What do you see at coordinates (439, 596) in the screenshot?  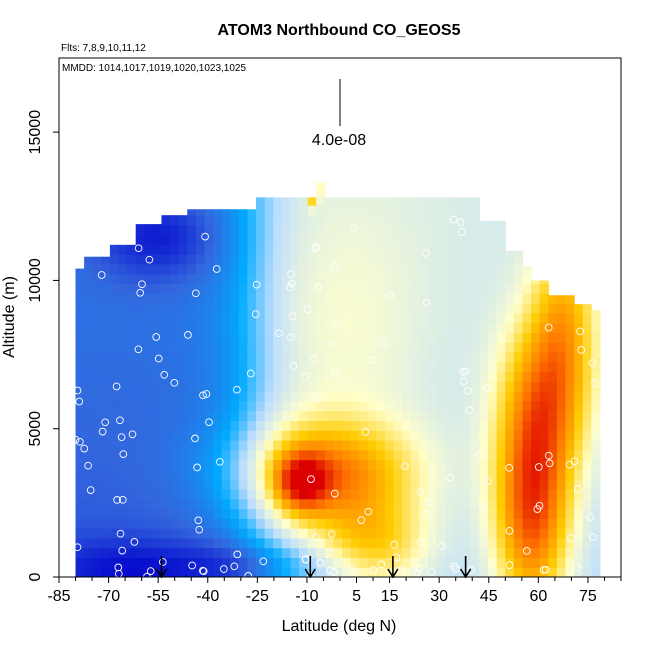 I see `x-tick-label: 30` at bounding box center [439, 596].